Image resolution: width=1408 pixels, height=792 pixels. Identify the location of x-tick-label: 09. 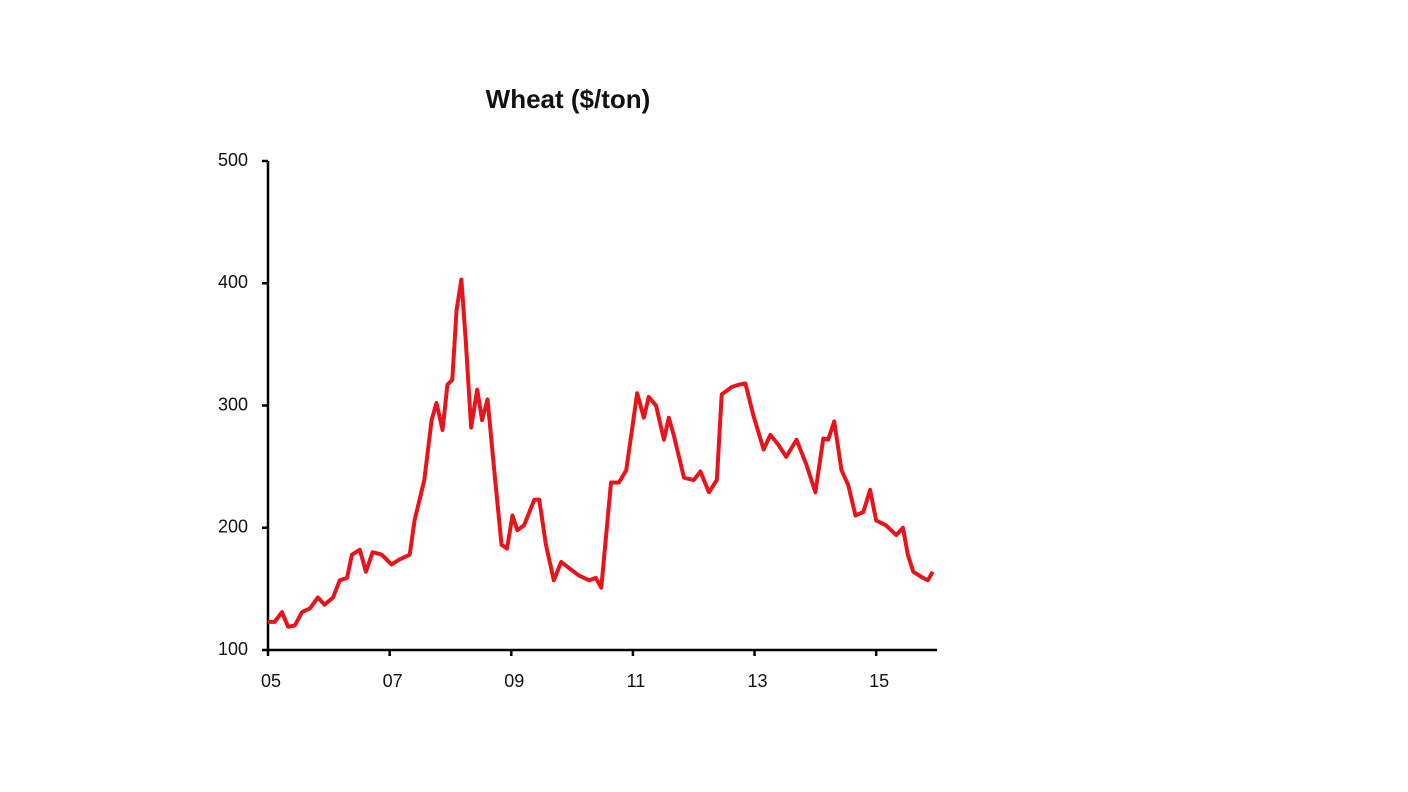
(514, 681).